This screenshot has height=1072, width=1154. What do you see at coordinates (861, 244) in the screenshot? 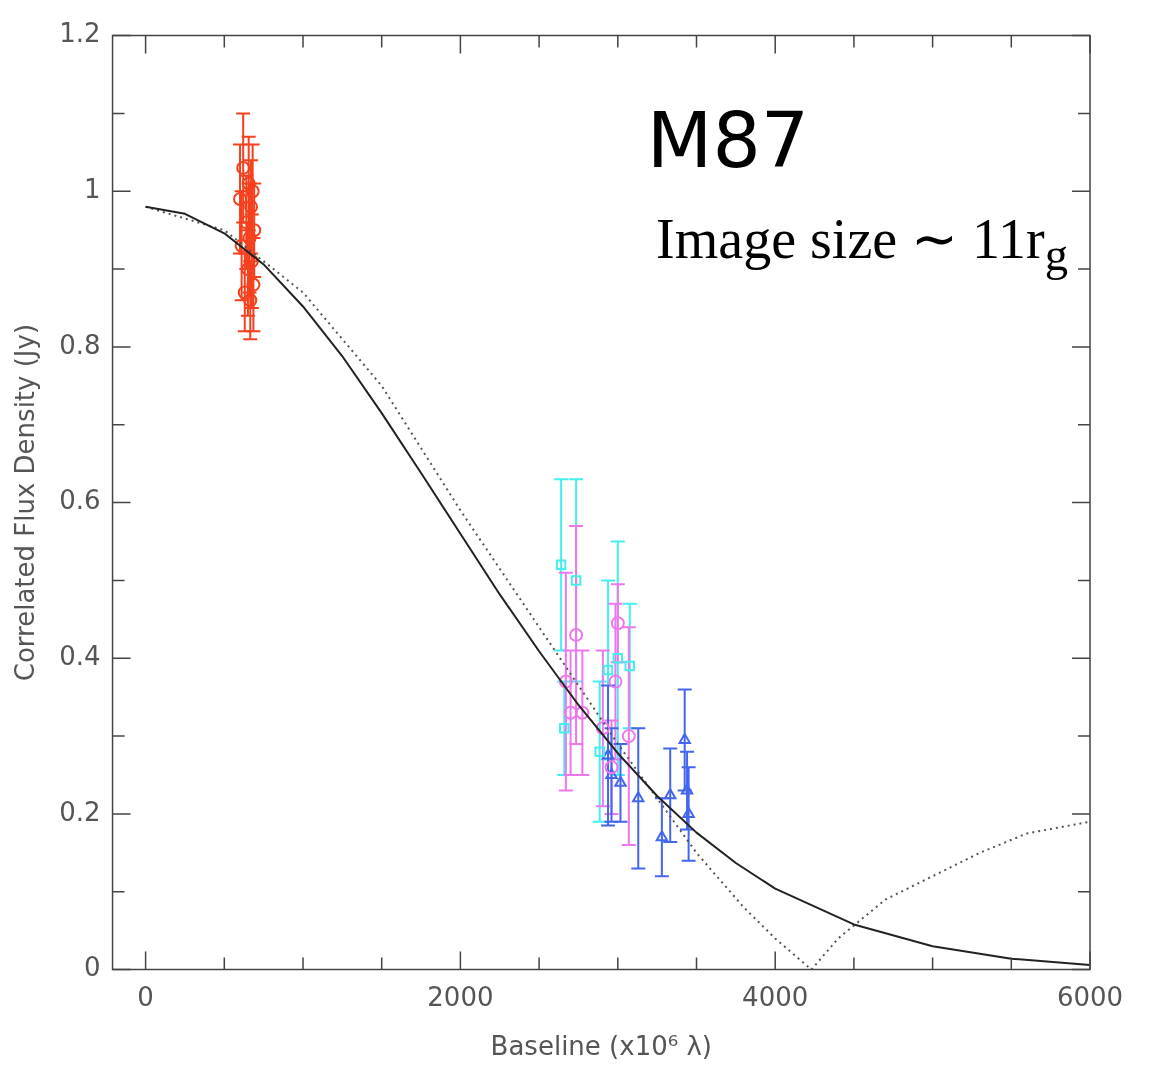
I see `annotation: Image size ∼ 11r$_{g}$` at bounding box center [861, 244].